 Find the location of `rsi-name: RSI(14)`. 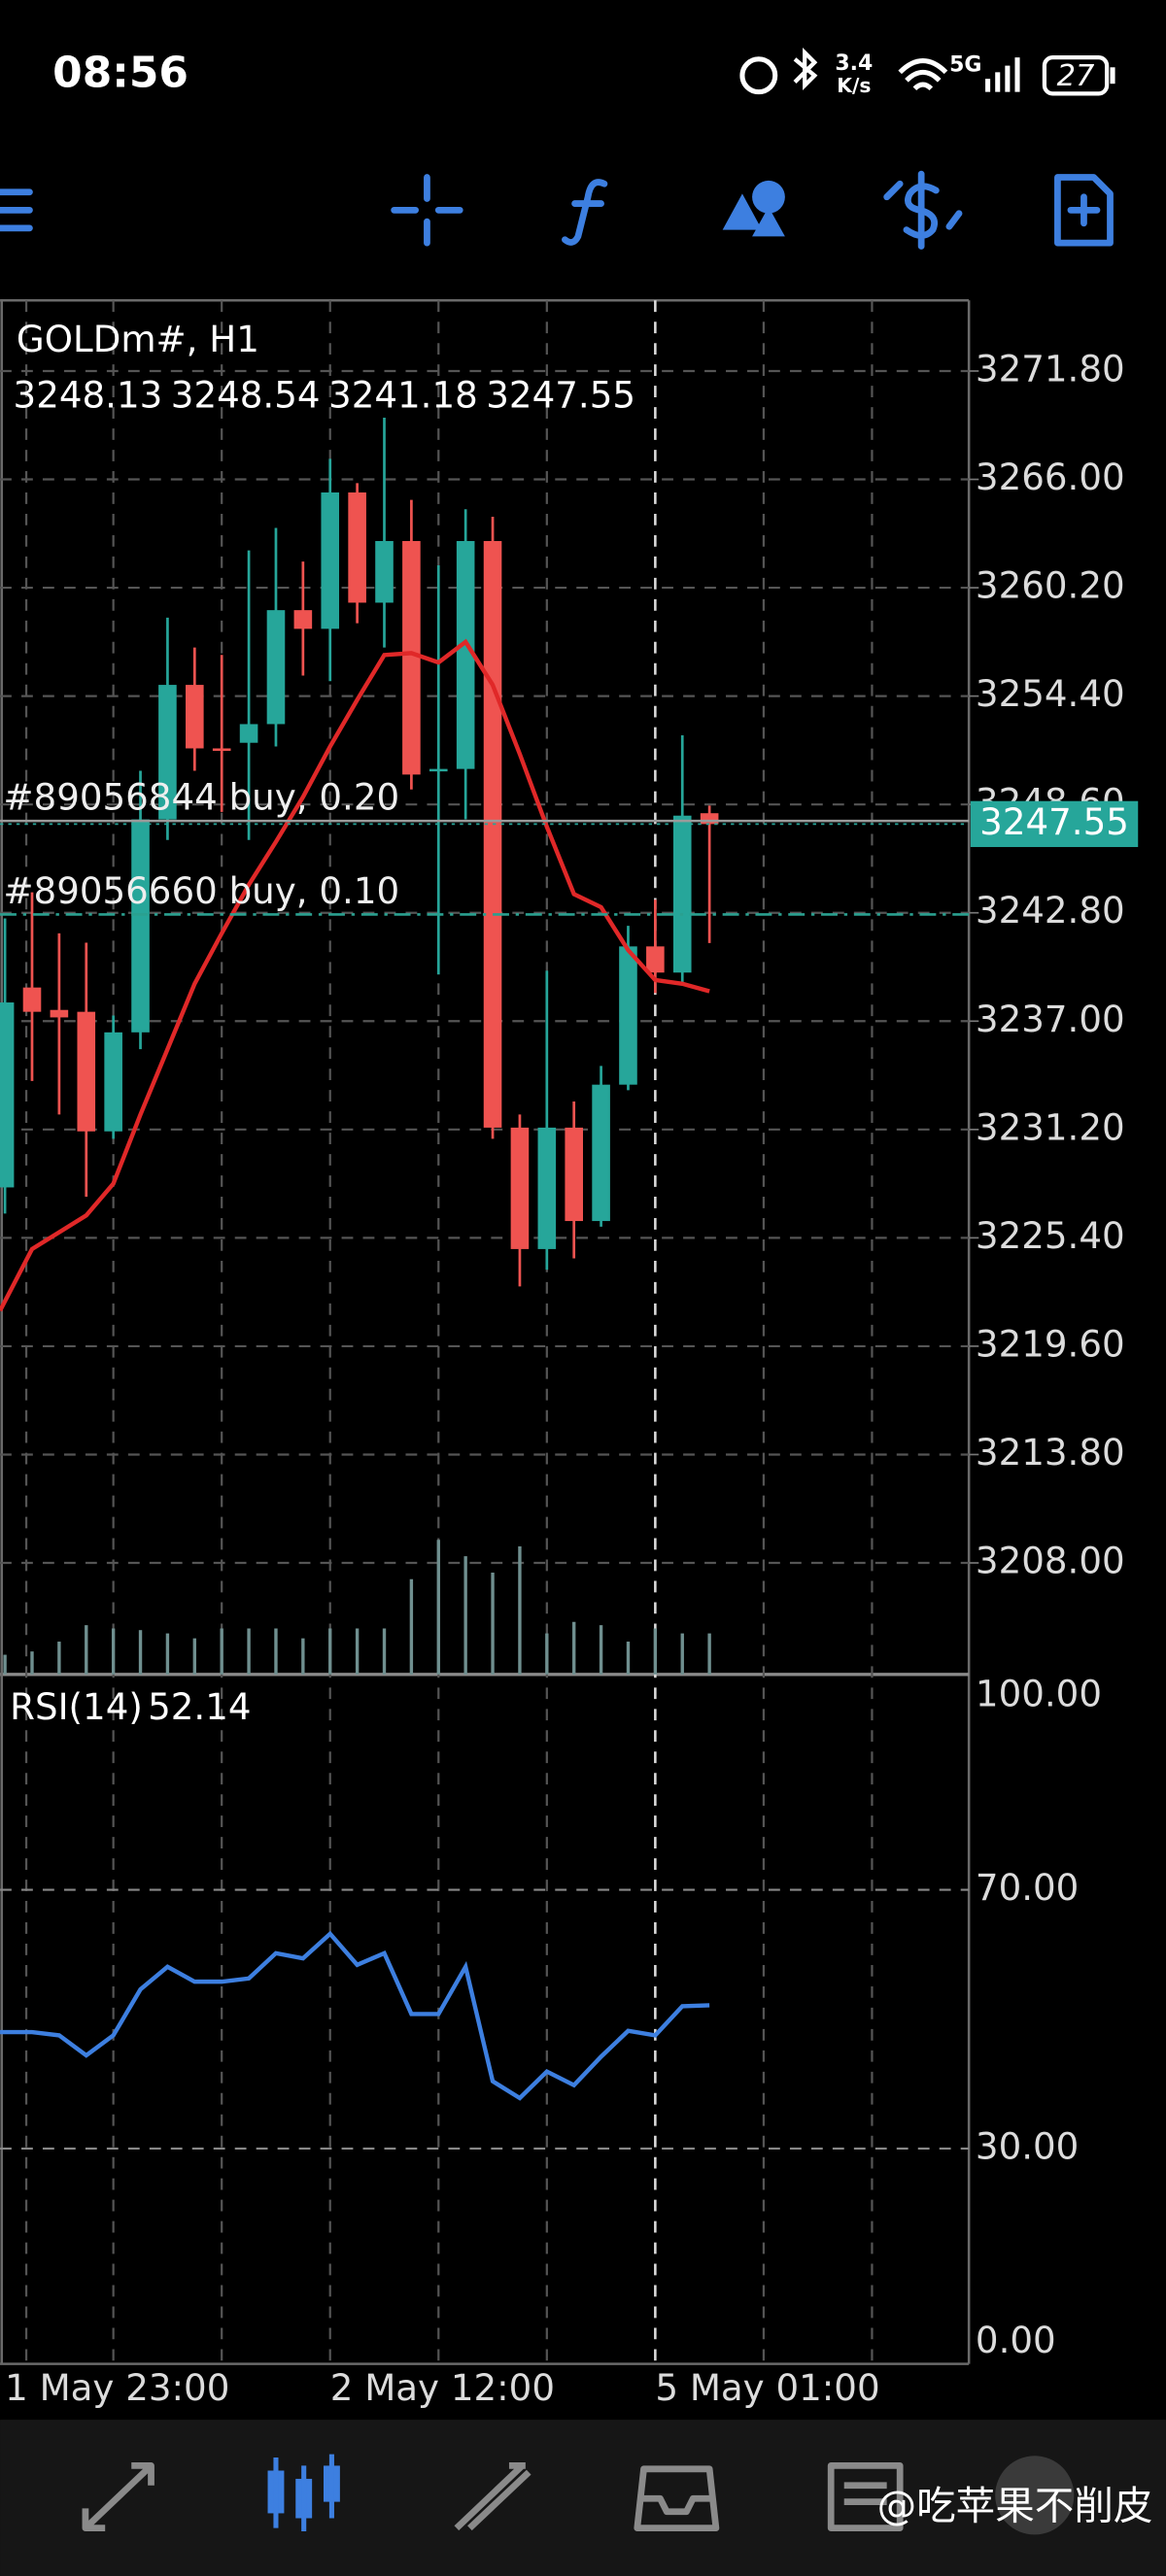

rsi-name: RSI(14) is located at coordinates (76, 1706).